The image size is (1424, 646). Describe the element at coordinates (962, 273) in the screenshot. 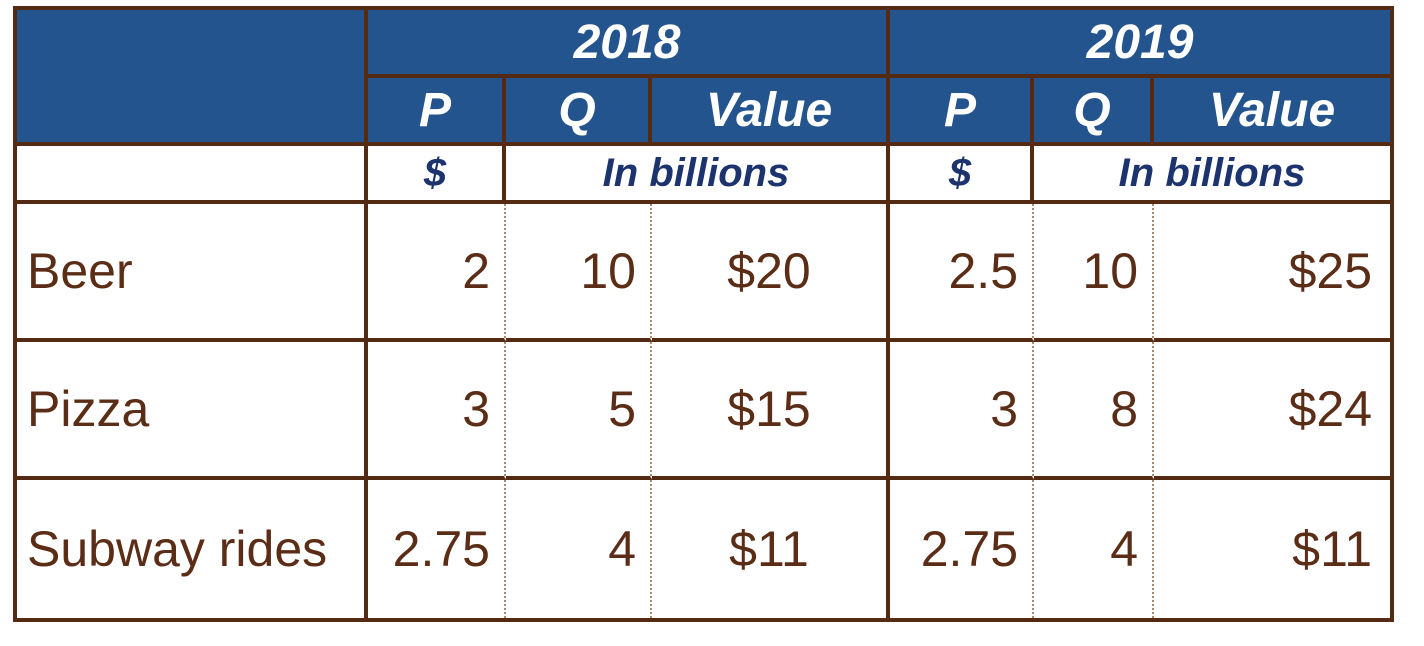

I see `cell-p-2019: 2.5` at that location.